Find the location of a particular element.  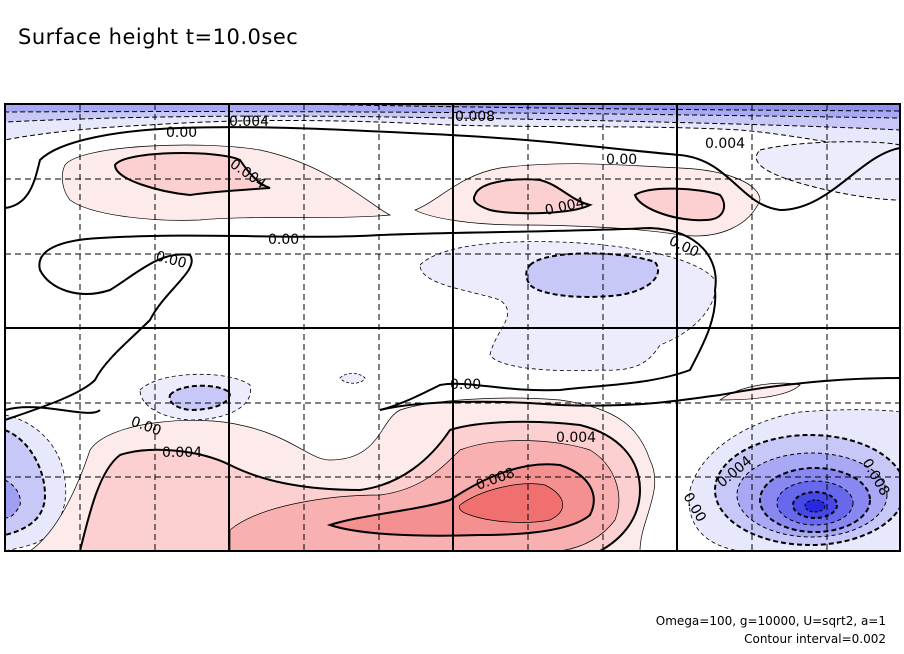

contour-label: 0.008 is located at coordinates (475, 117).